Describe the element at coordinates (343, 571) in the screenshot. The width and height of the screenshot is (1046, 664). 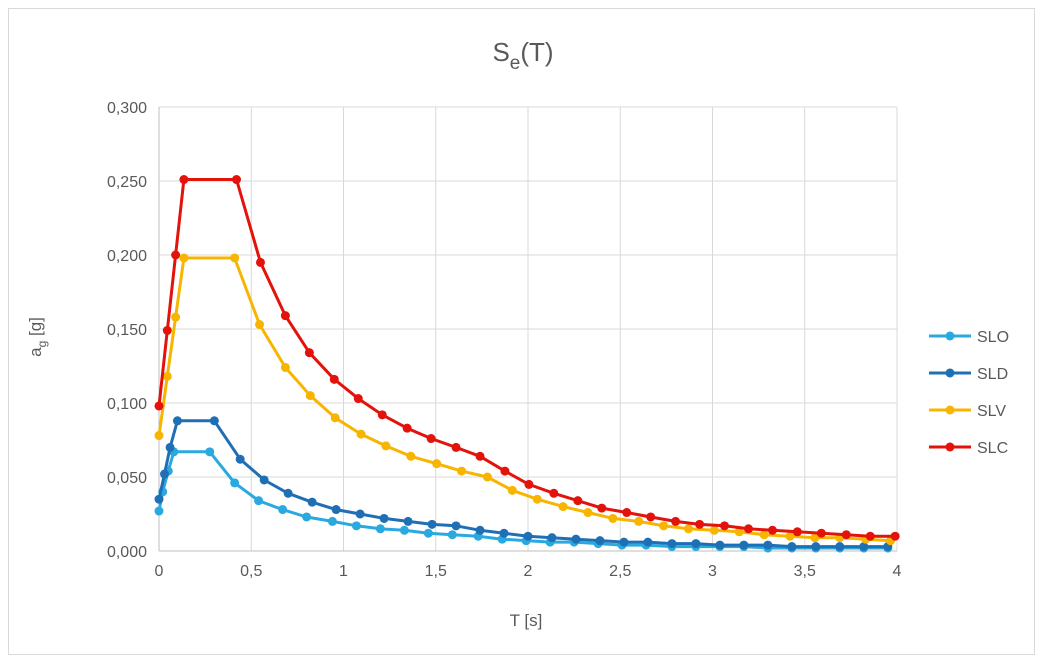
I see `x-tick-label: 1` at that location.